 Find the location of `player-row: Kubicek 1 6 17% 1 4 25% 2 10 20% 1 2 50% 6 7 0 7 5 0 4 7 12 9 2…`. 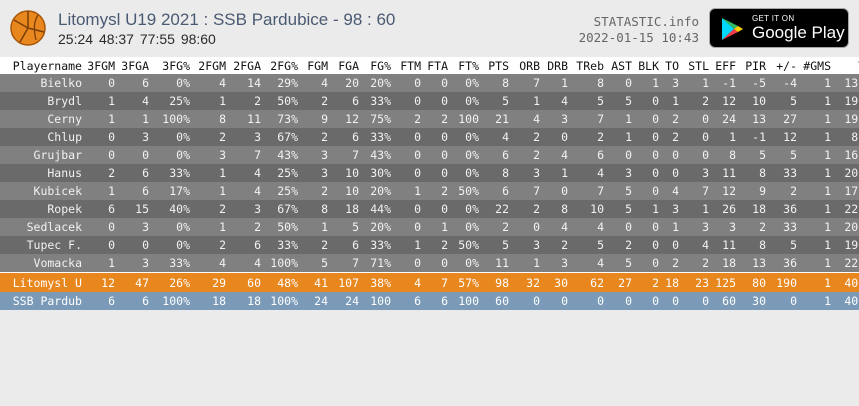

player-row: Kubicek 1 6 17% 1 4 25% 2 10 20% 1 2 50% 6 7 0 7 5 0 4 7 12 9 2… is located at coordinates (429, 191).